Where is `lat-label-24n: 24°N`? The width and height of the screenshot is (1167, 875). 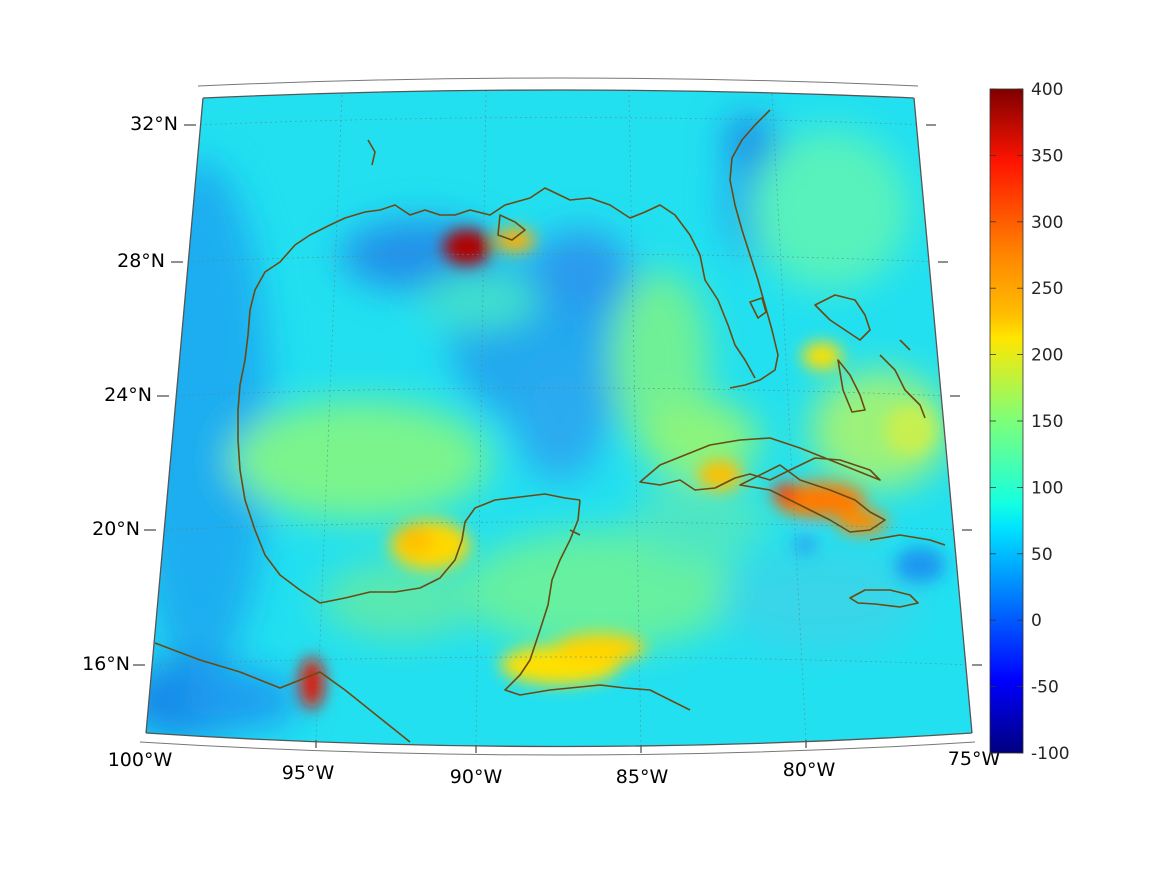 lat-label-24n: 24°N is located at coordinates (128, 395).